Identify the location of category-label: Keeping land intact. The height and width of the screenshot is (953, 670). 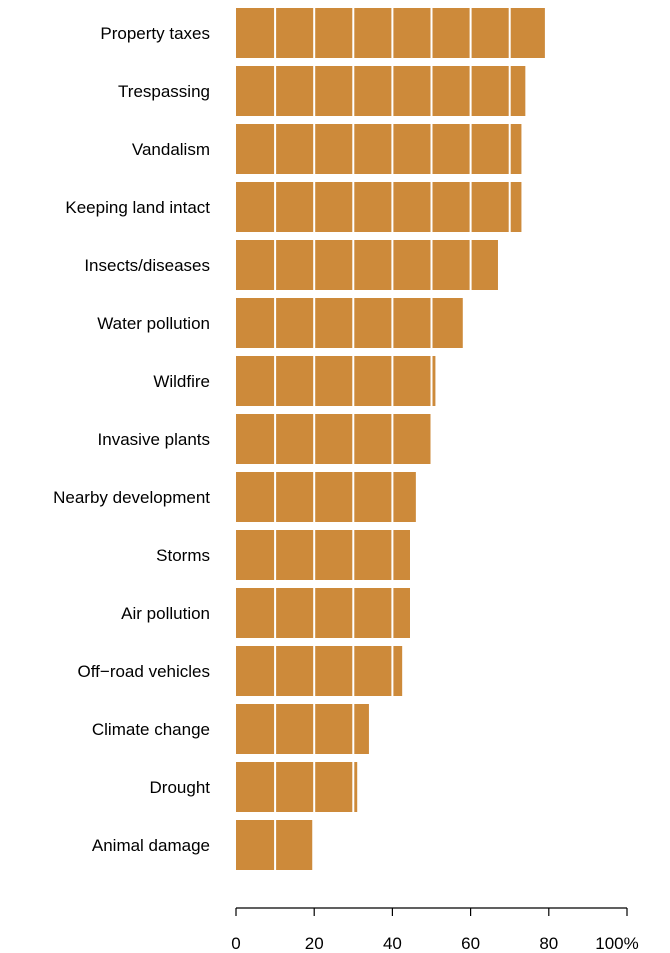
(137, 207).